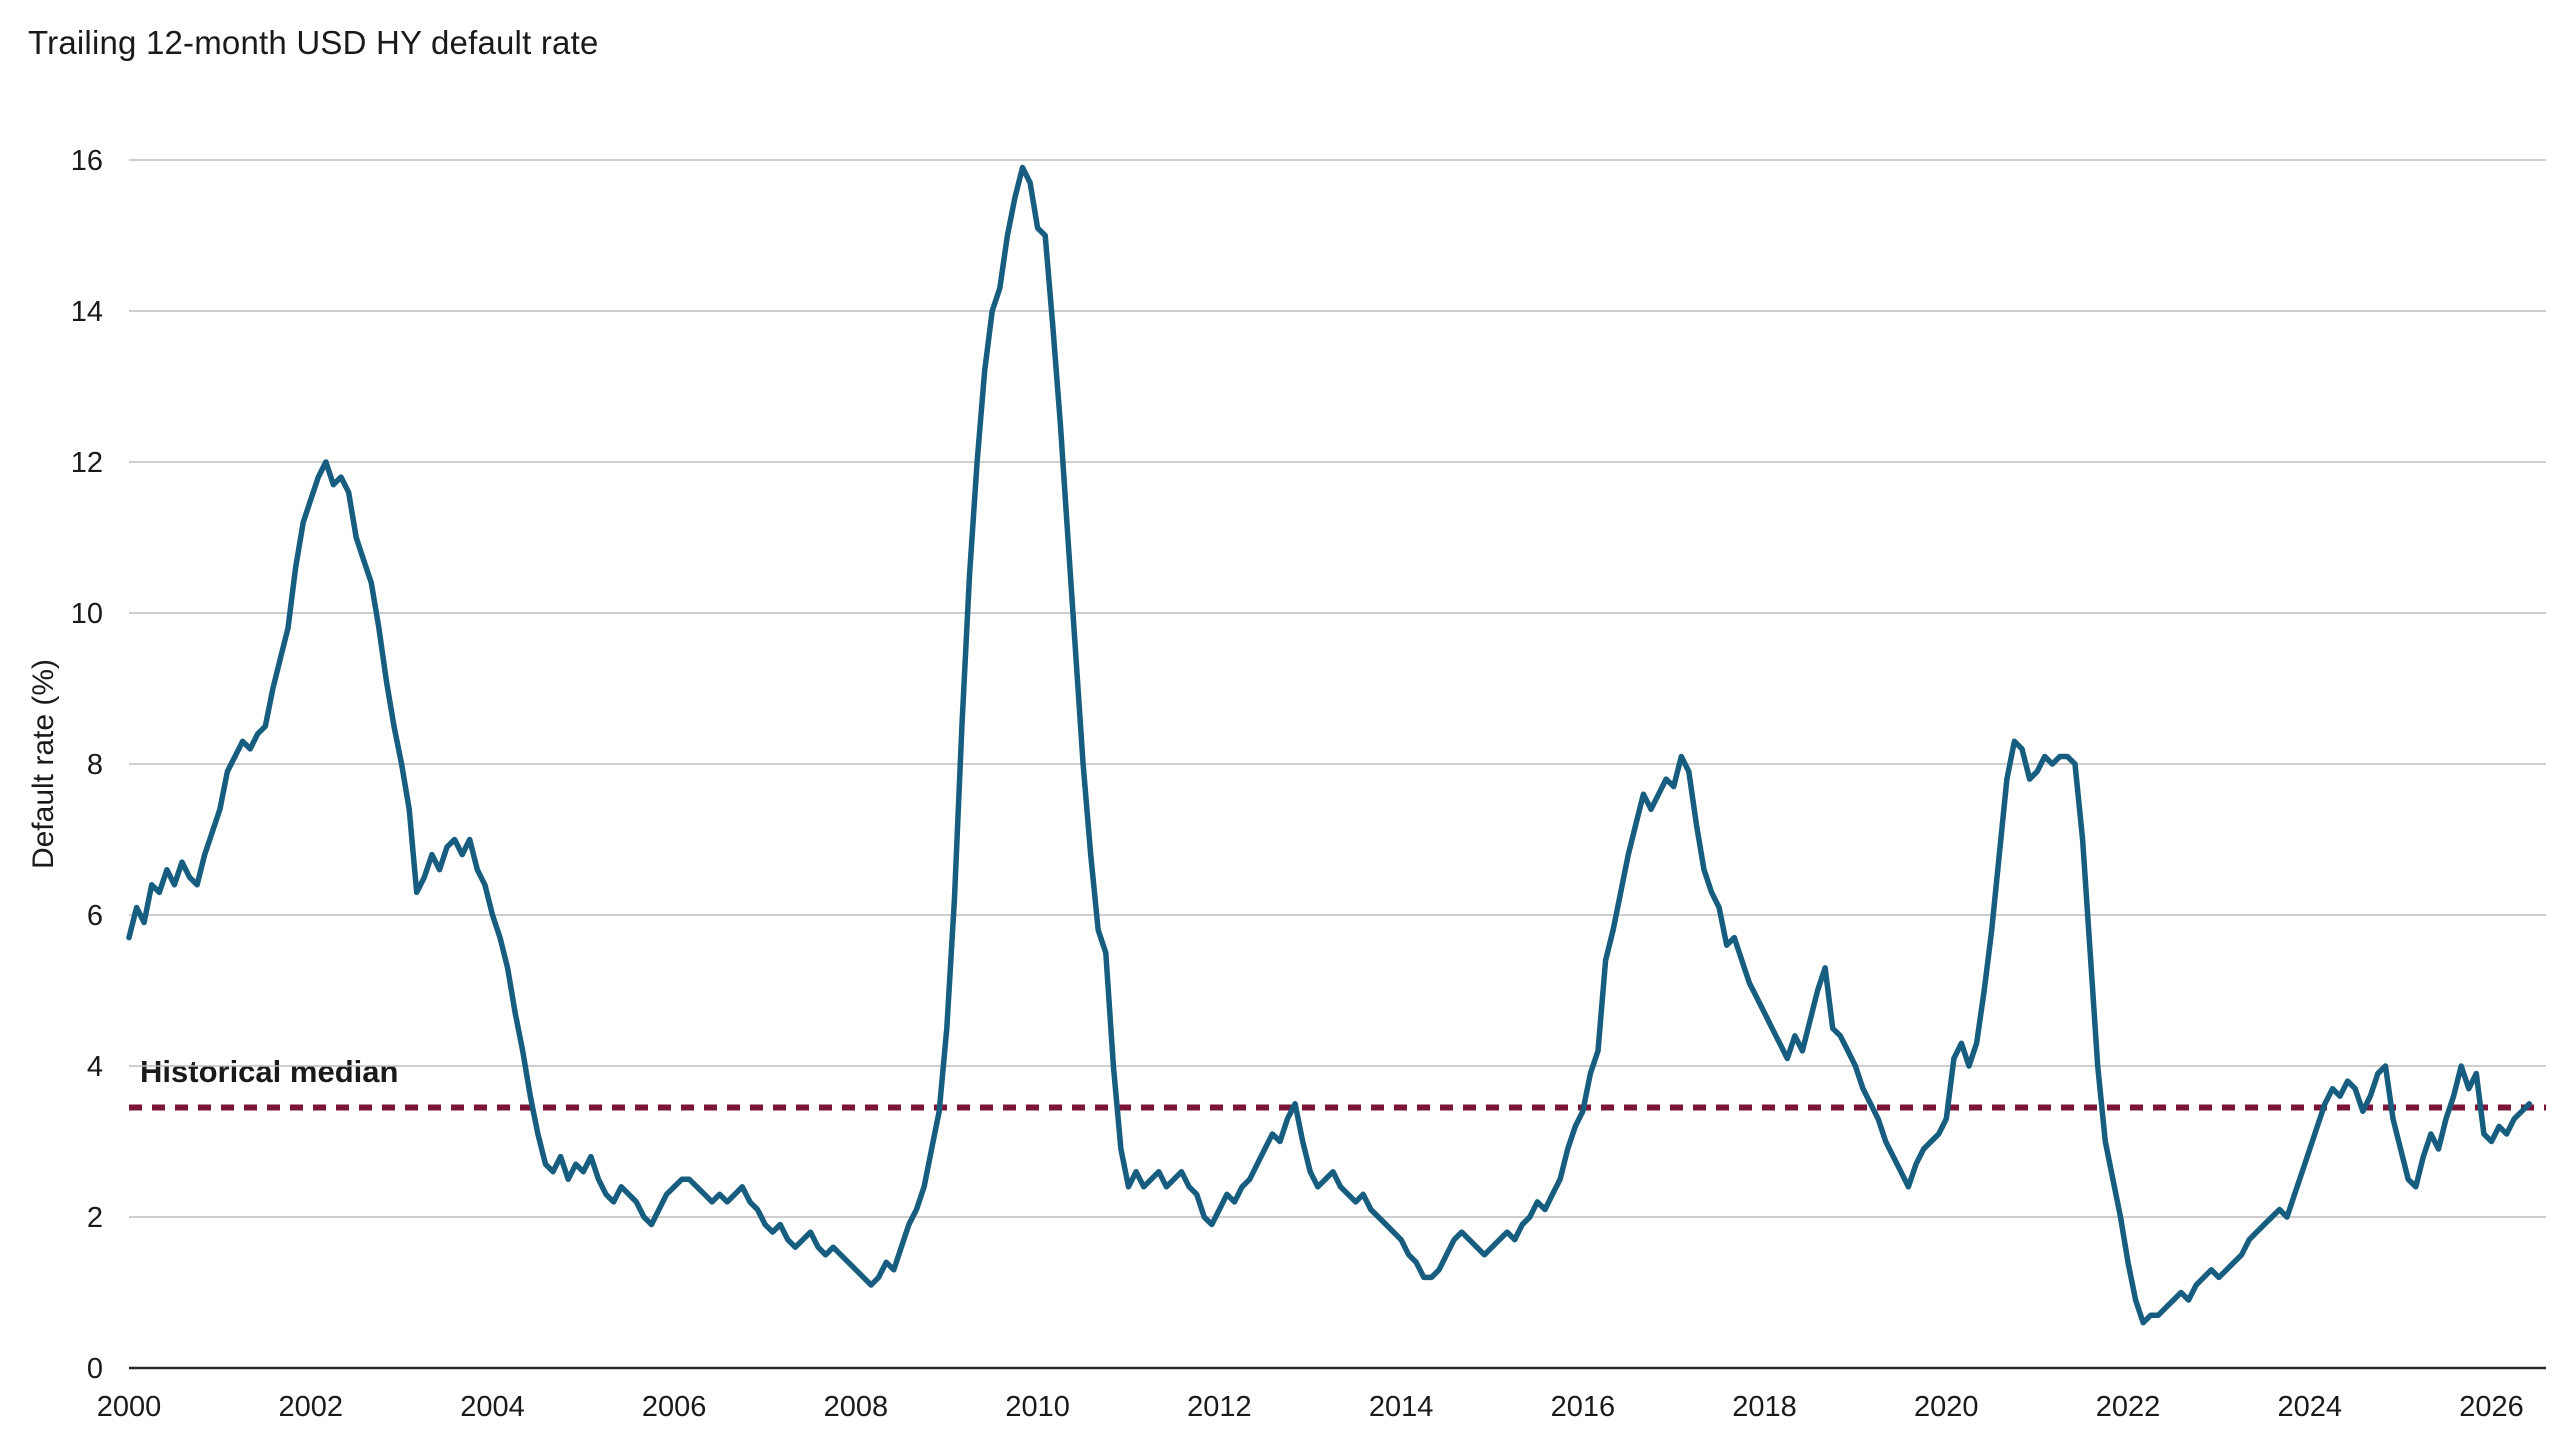 The height and width of the screenshot is (1440, 2560). Describe the element at coordinates (87, 614) in the screenshot. I see `y-tick-label: 10` at that location.